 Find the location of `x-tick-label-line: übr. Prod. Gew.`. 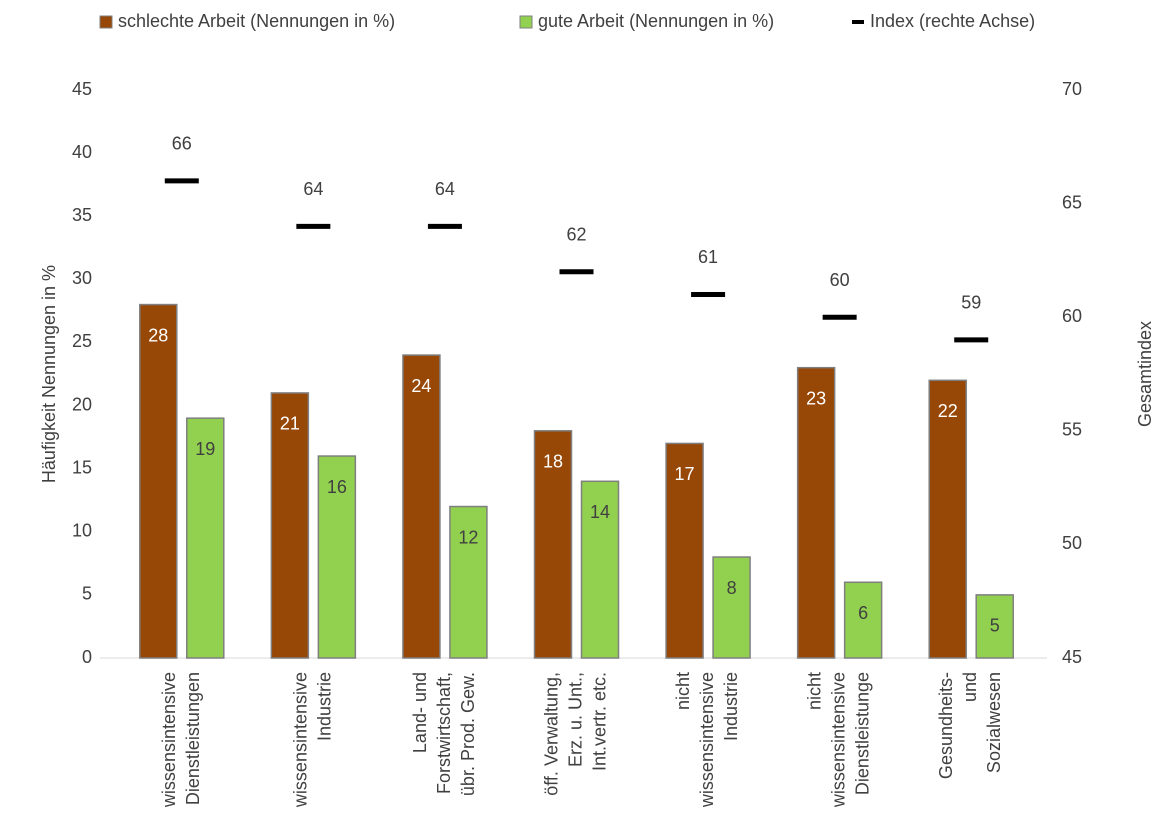

x-tick-label-line: übr. Prod. Gew. is located at coordinates (468, 734).